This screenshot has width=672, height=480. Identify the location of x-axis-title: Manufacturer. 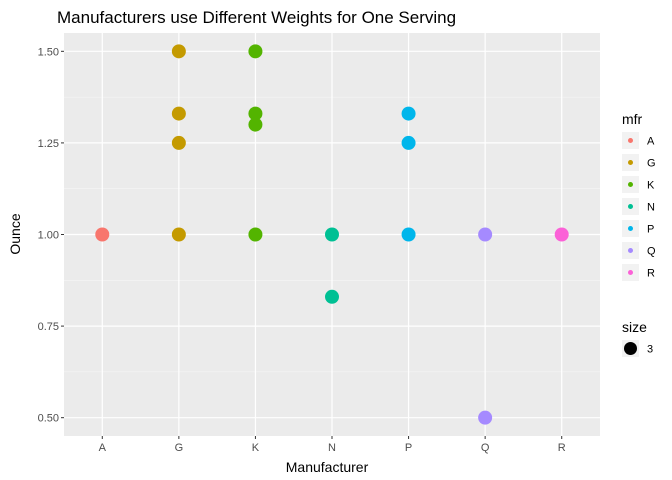
(327, 467).